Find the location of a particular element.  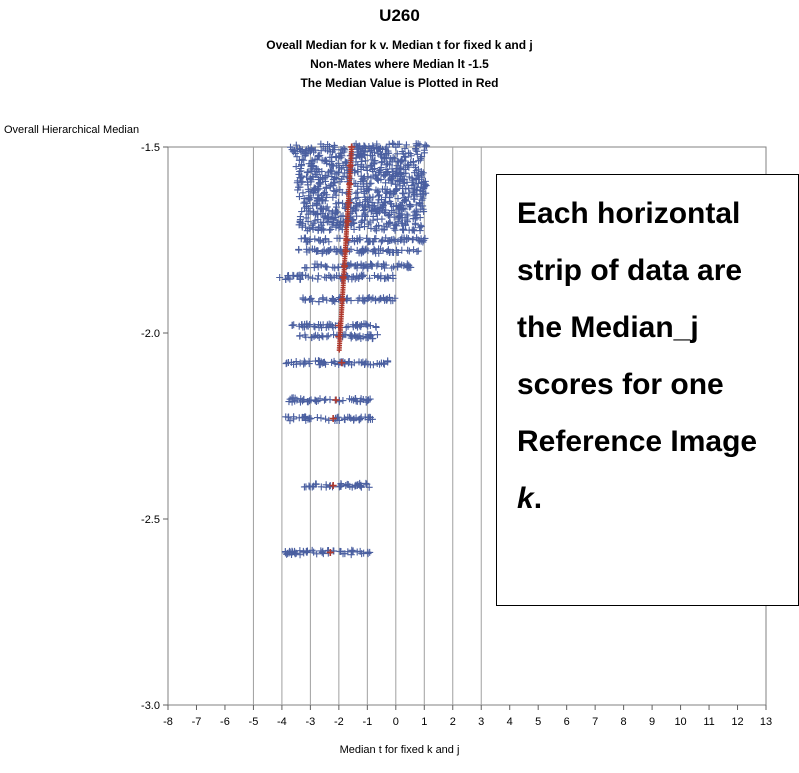

x-tick-label: -1 is located at coordinates (367, 722).